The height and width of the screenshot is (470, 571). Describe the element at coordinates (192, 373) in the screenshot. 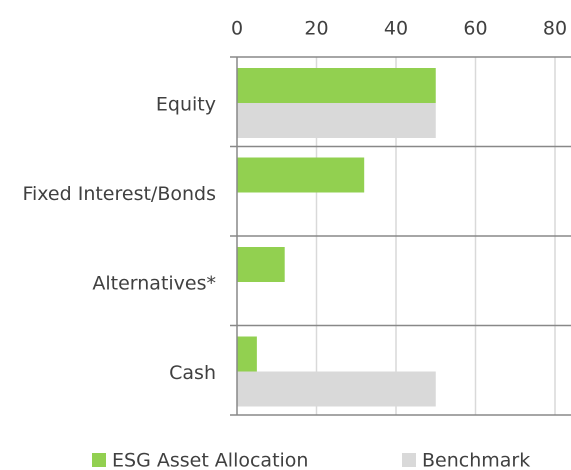

I see `y-tick-label: Cash` at that location.